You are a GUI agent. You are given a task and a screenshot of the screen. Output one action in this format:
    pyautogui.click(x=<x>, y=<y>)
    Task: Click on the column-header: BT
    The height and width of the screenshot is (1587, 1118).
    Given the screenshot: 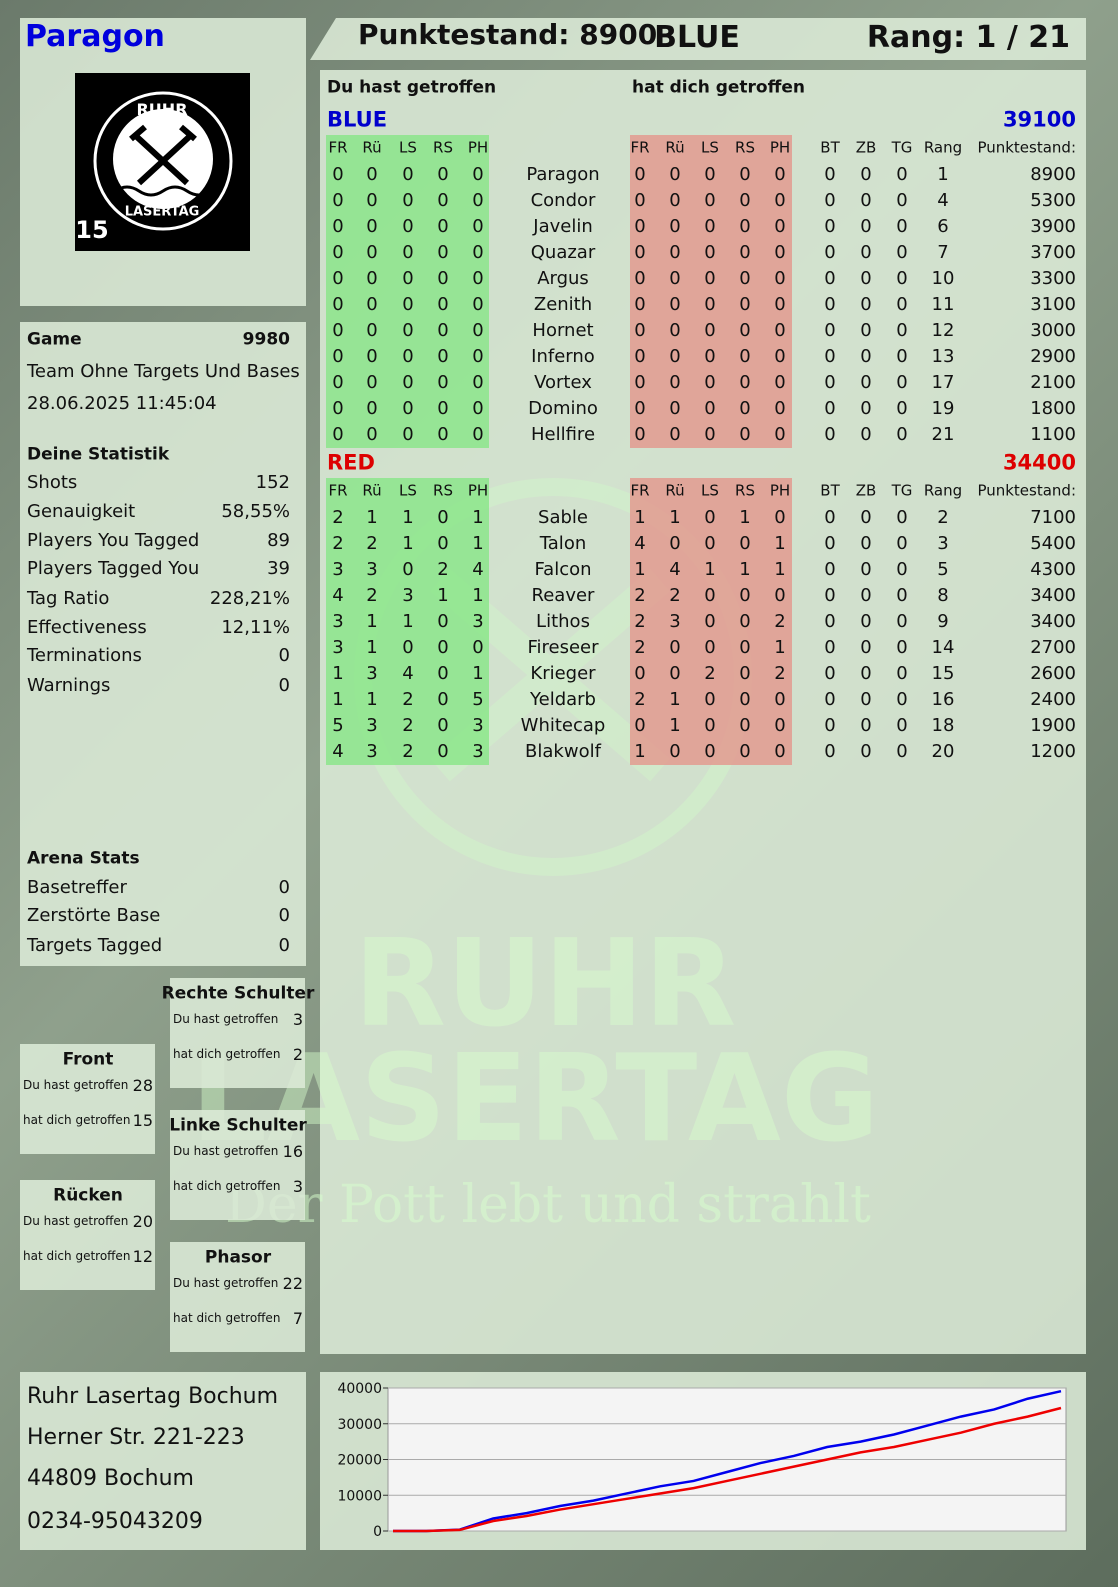 What is the action you would take?
    pyautogui.click(x=830, y=147)
    